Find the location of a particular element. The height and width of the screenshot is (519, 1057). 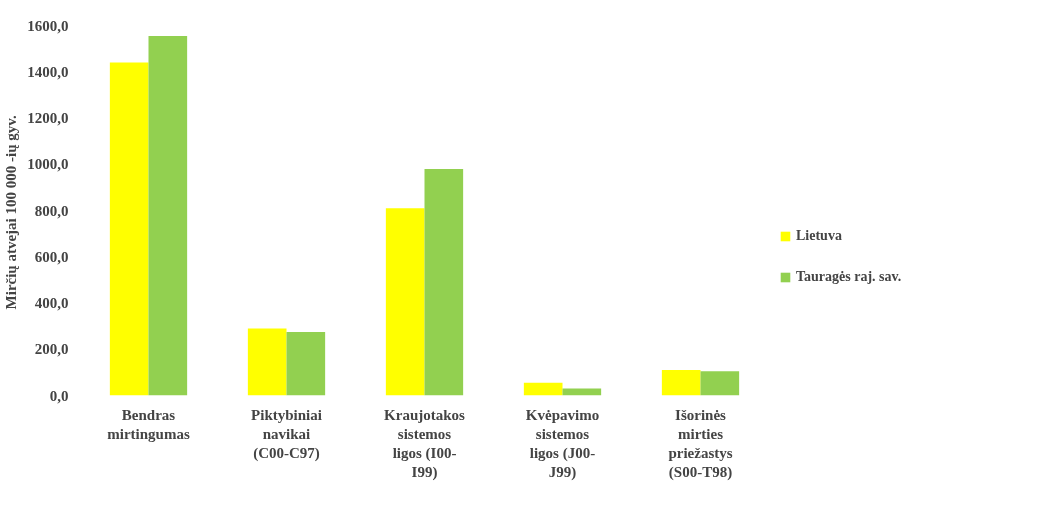

y-tick-label: 600,0 is located at coordinates (51, 256).